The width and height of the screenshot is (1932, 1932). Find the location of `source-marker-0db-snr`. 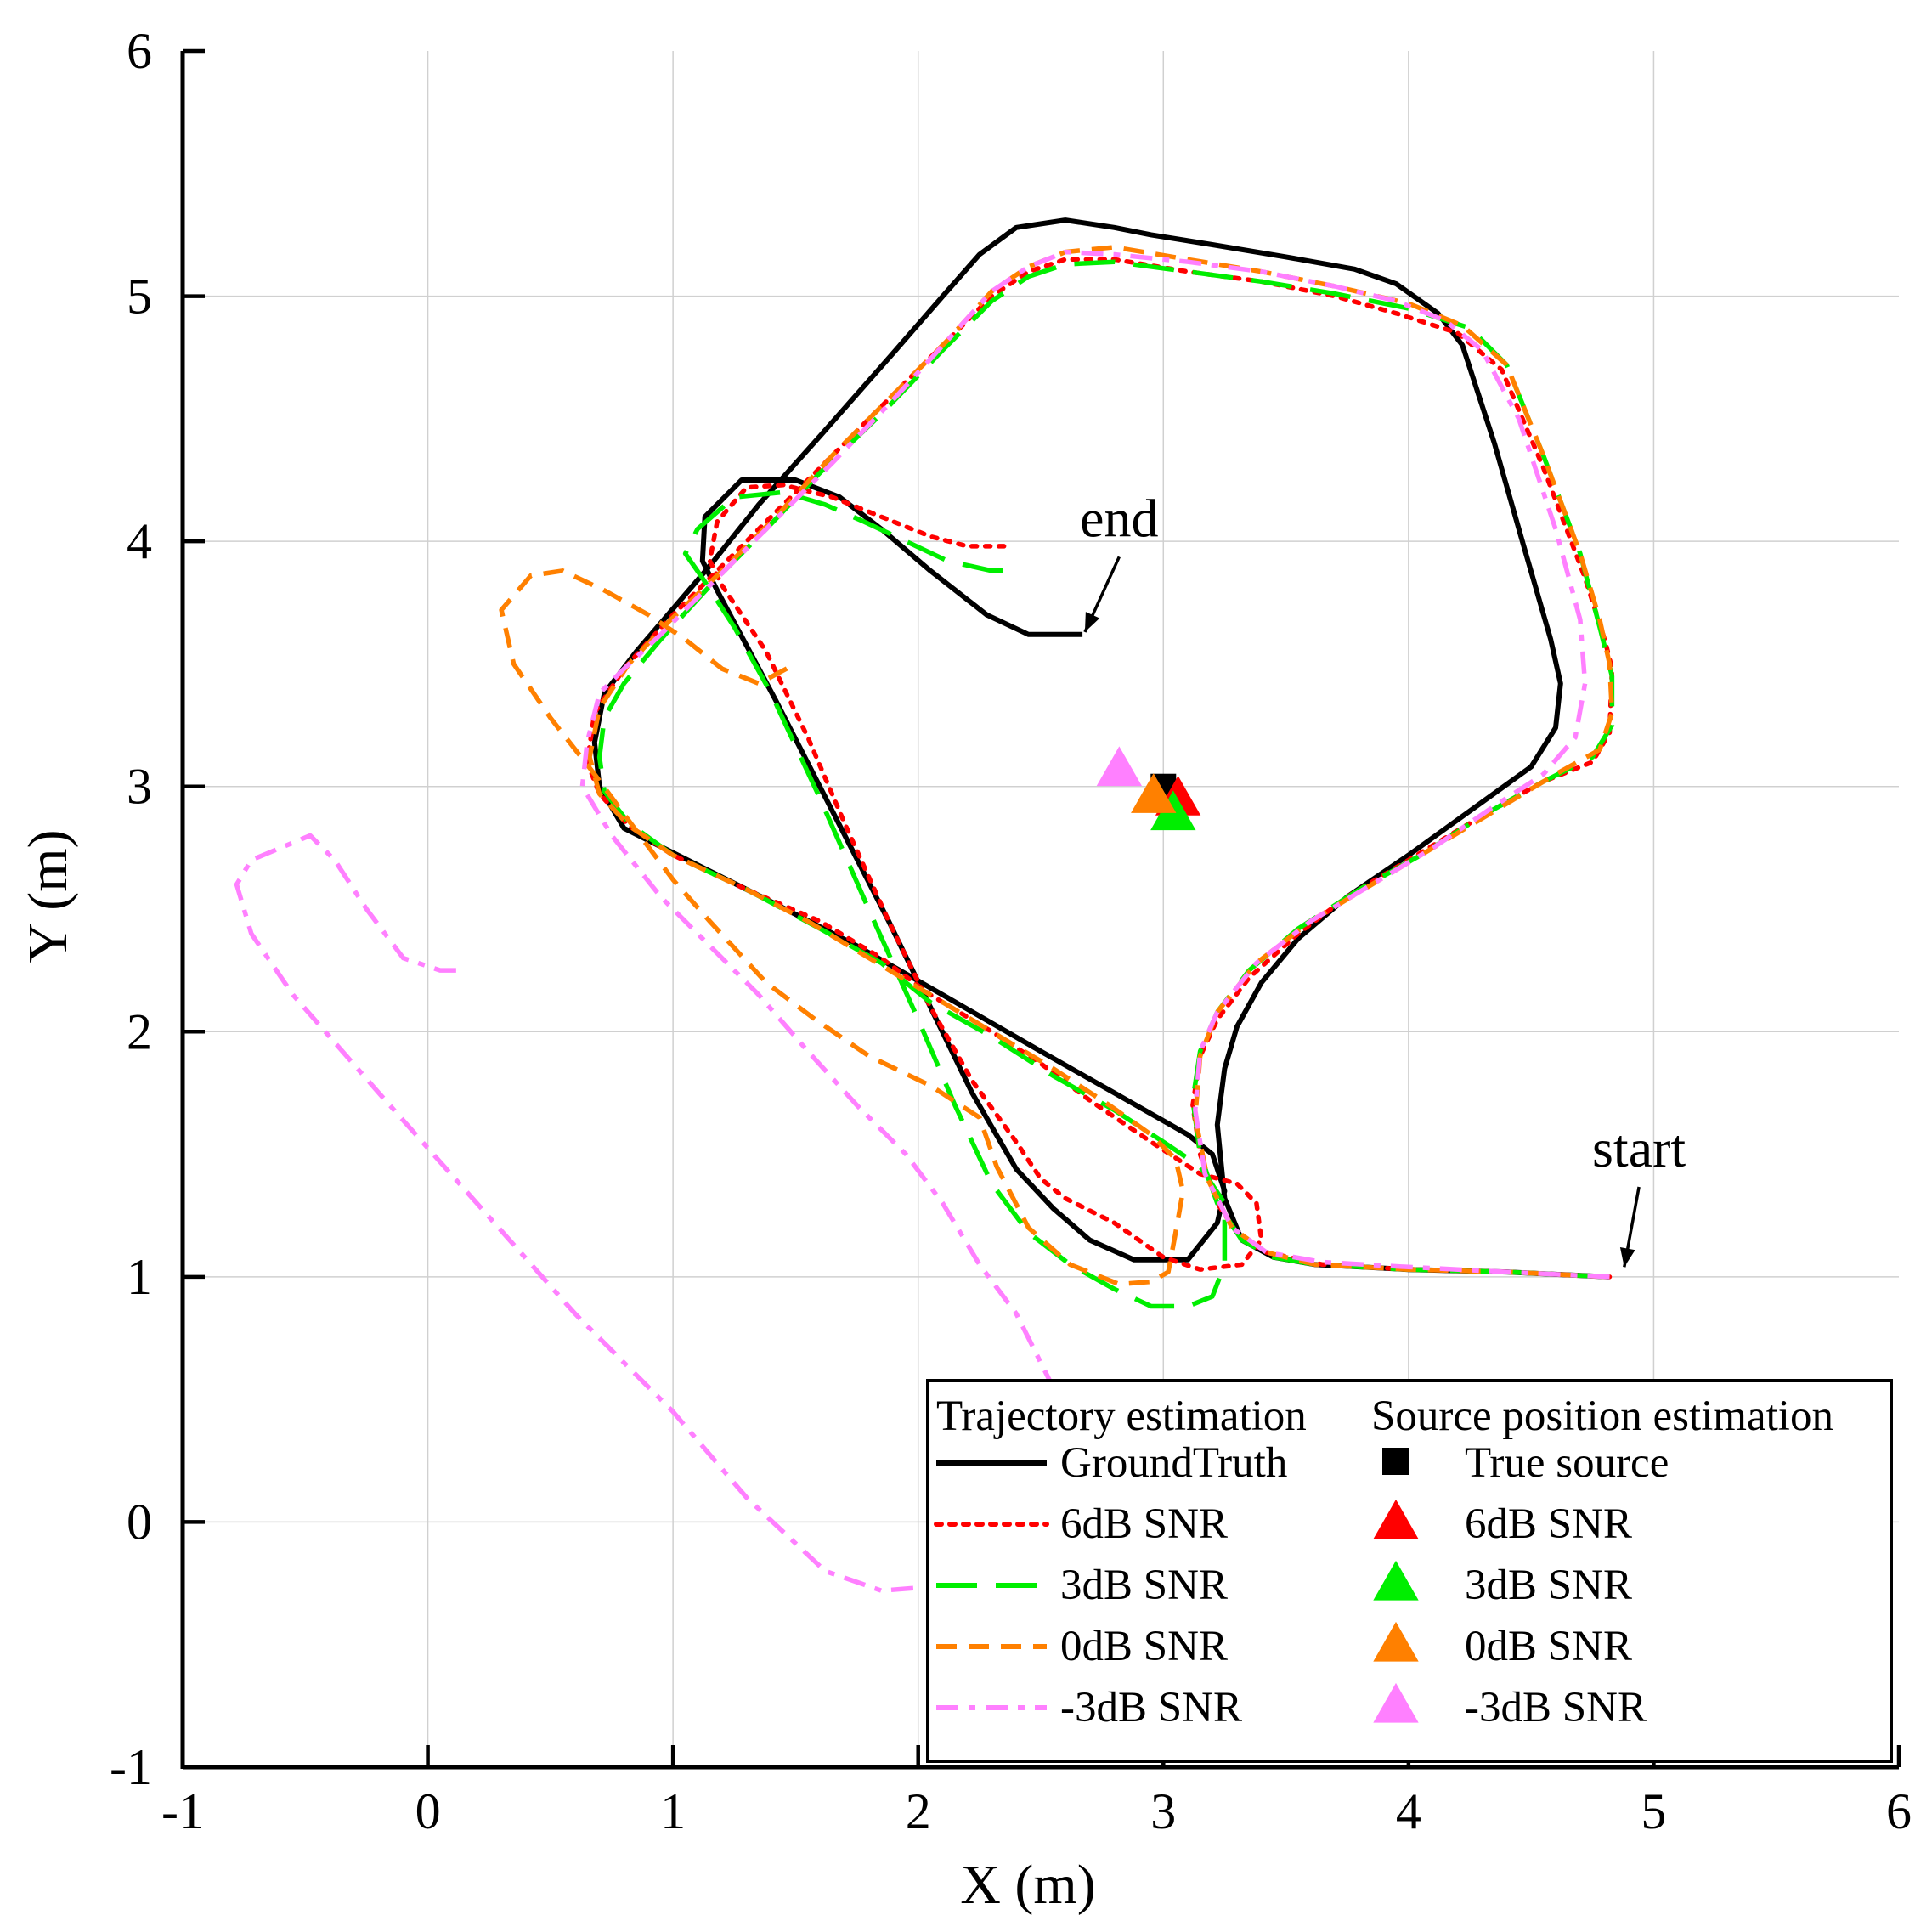

source-marker-0db-snr is located at coordinates (1154, 793).